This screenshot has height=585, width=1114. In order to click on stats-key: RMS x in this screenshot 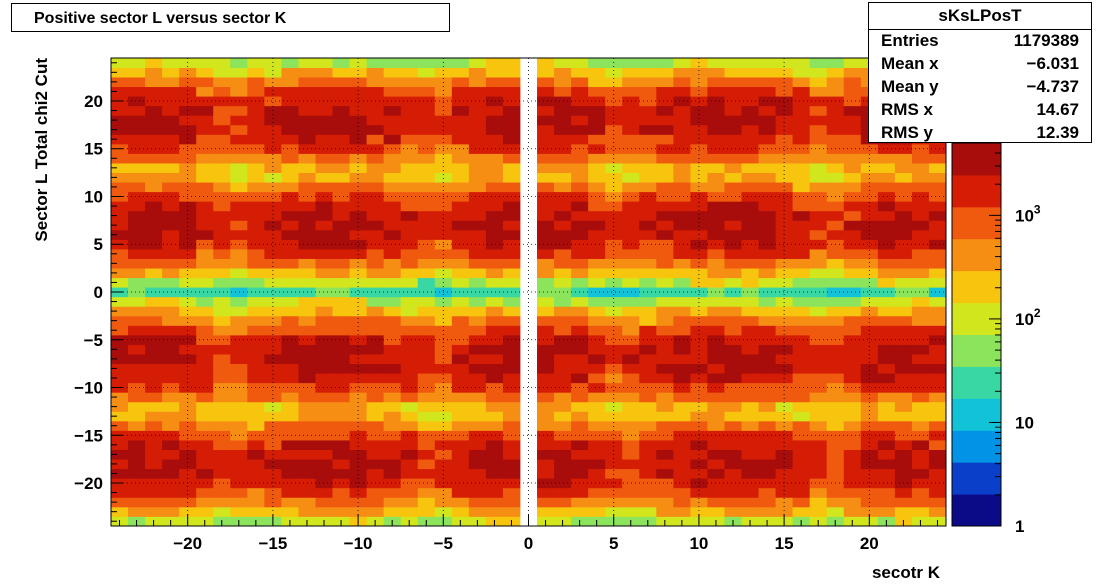, I will do `click(907, 109)`.